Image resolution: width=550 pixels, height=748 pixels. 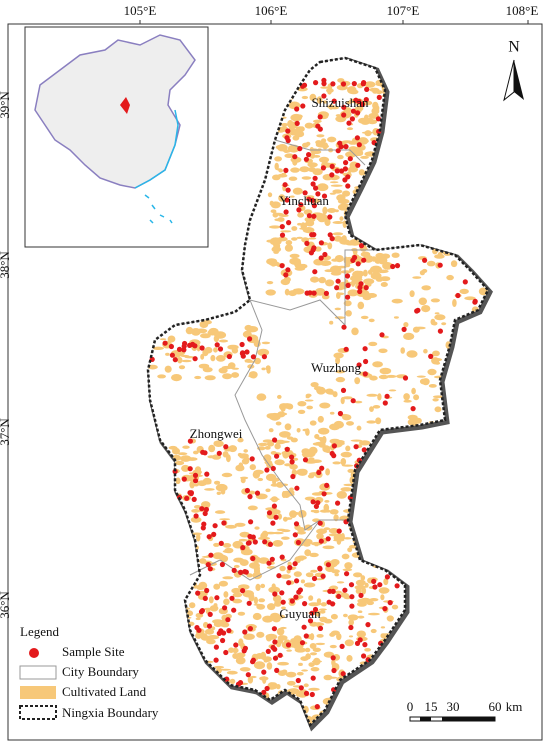 I want to click on scale-seg, so click(x=425, y=719).